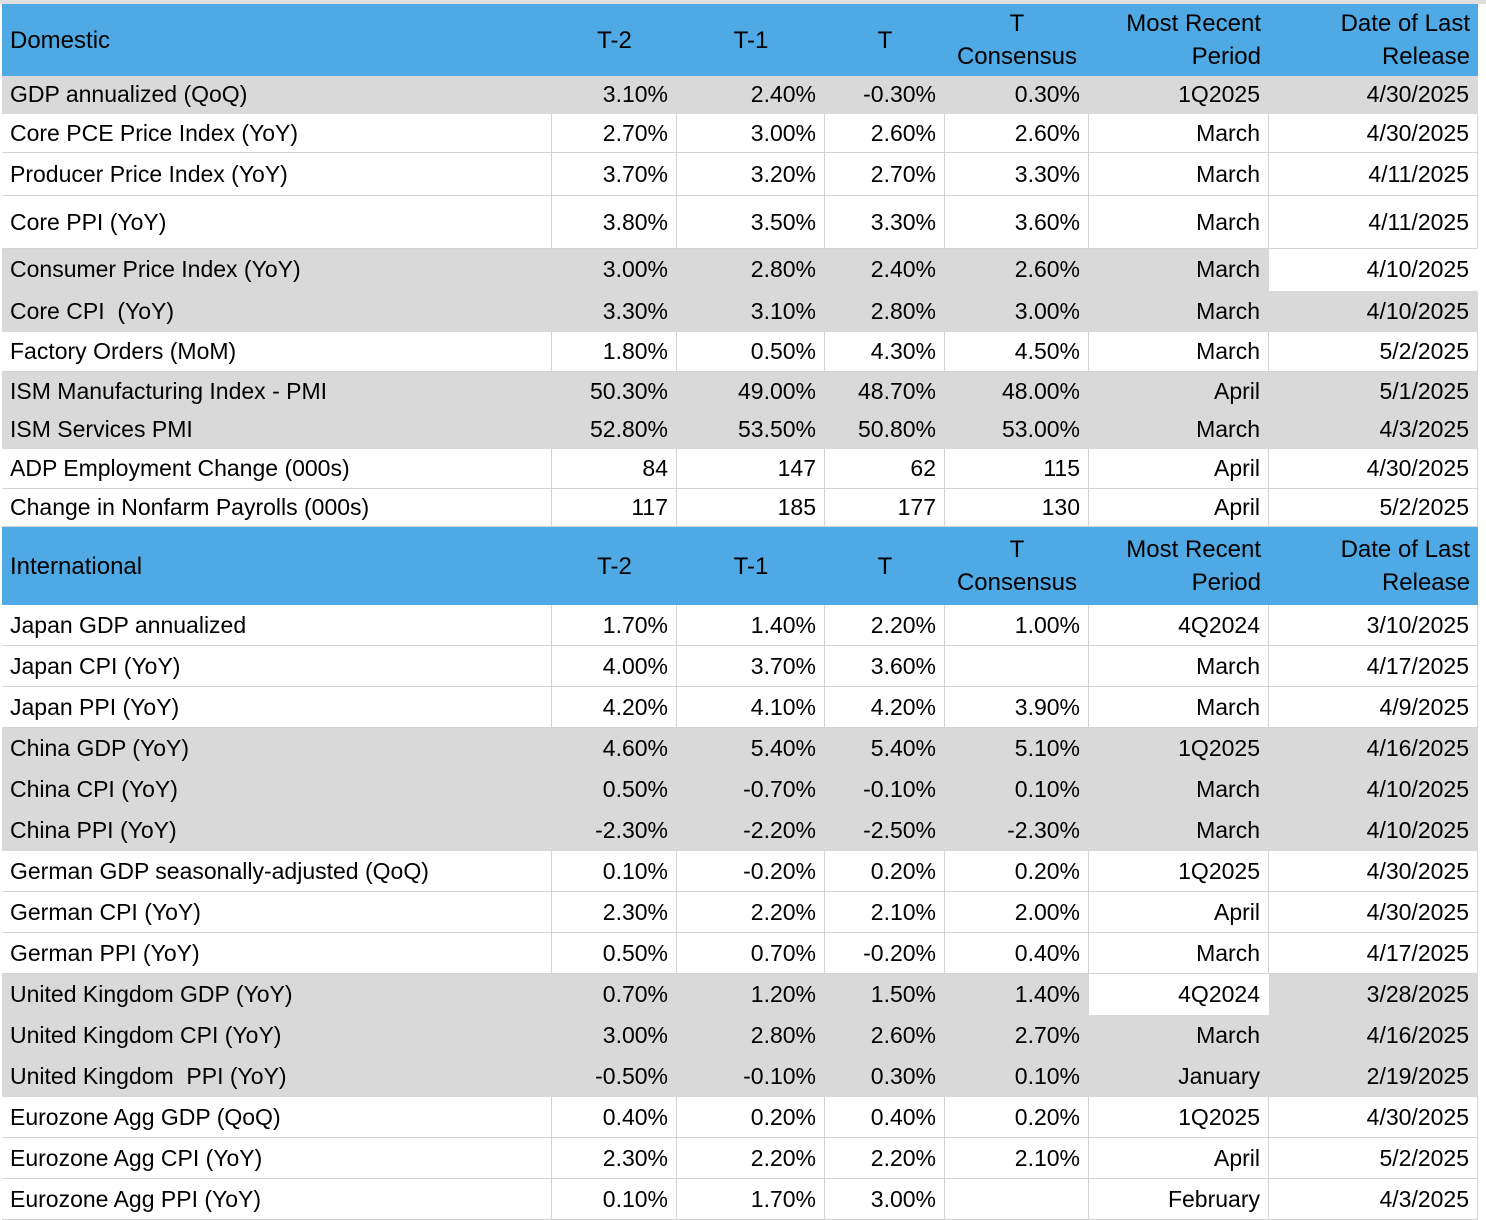 The width and height of the screenshot is (1486, 1220). Describe the element at coordinates (277, 1117) in the screenshot. I see `row-label: Eurozone Agg GDP (QoQ)` at that location.